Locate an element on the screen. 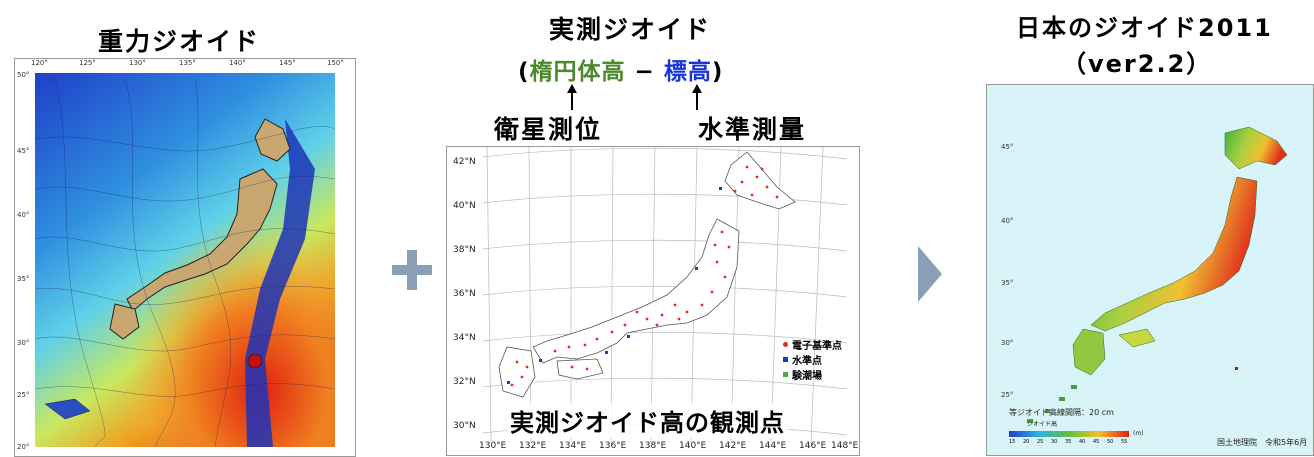 This screenshot has width=1314, height=457. lon-label: 130° is located at coordinates (137, 63).